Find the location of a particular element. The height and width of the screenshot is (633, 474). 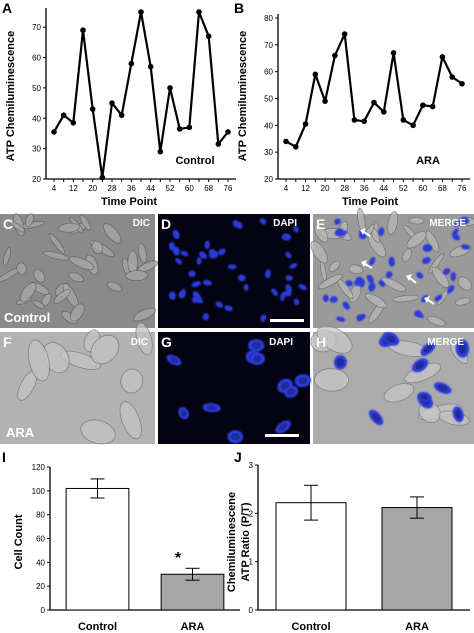

x-tick-label: 28 is located at coordinates (112, 188).